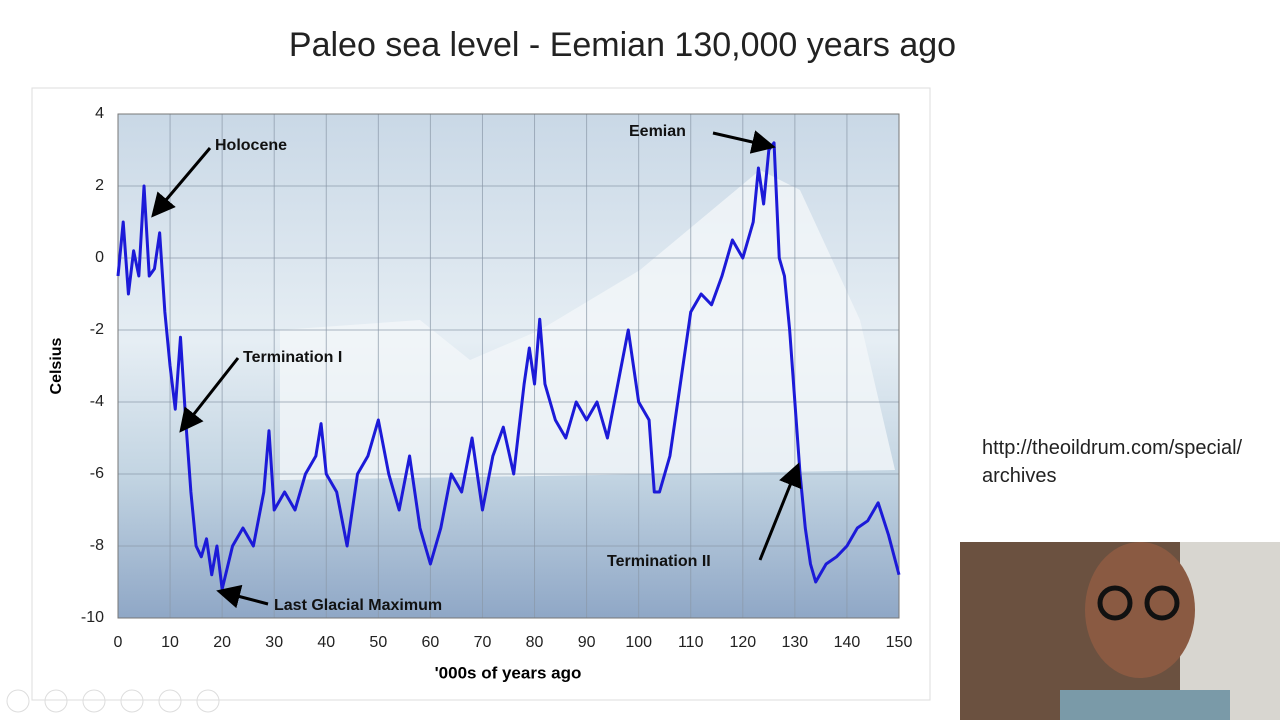 The width and height of the screenshot is (1280, 720). What do you see at coordinates (358, 605) in the screenshot?
I see `annotation: Last Glacial Maximum` at bounding box center [358, 605].